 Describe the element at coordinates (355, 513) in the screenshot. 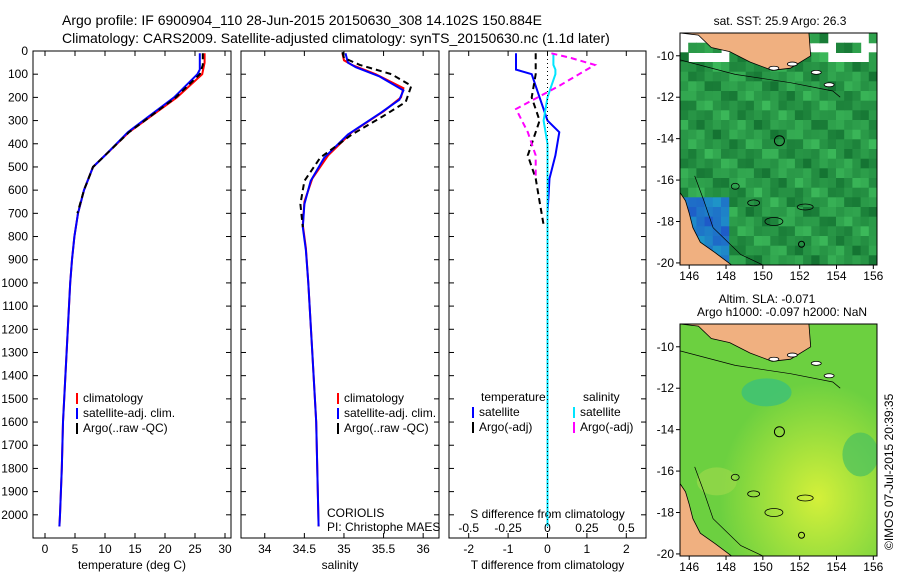

I see `annotation-coriolis: CORIOLIS` at that location.